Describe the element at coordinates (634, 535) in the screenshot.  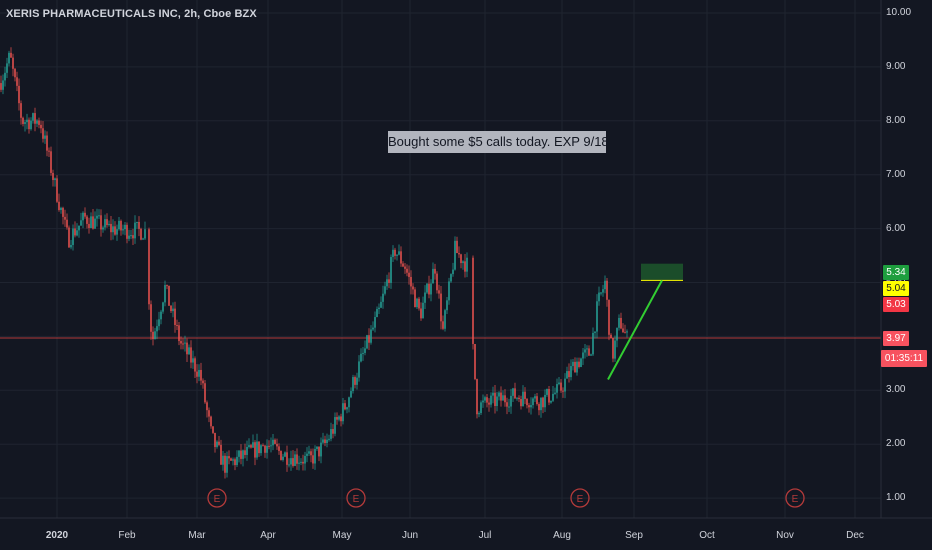
I see `time-axis-label: Sep` at that location.